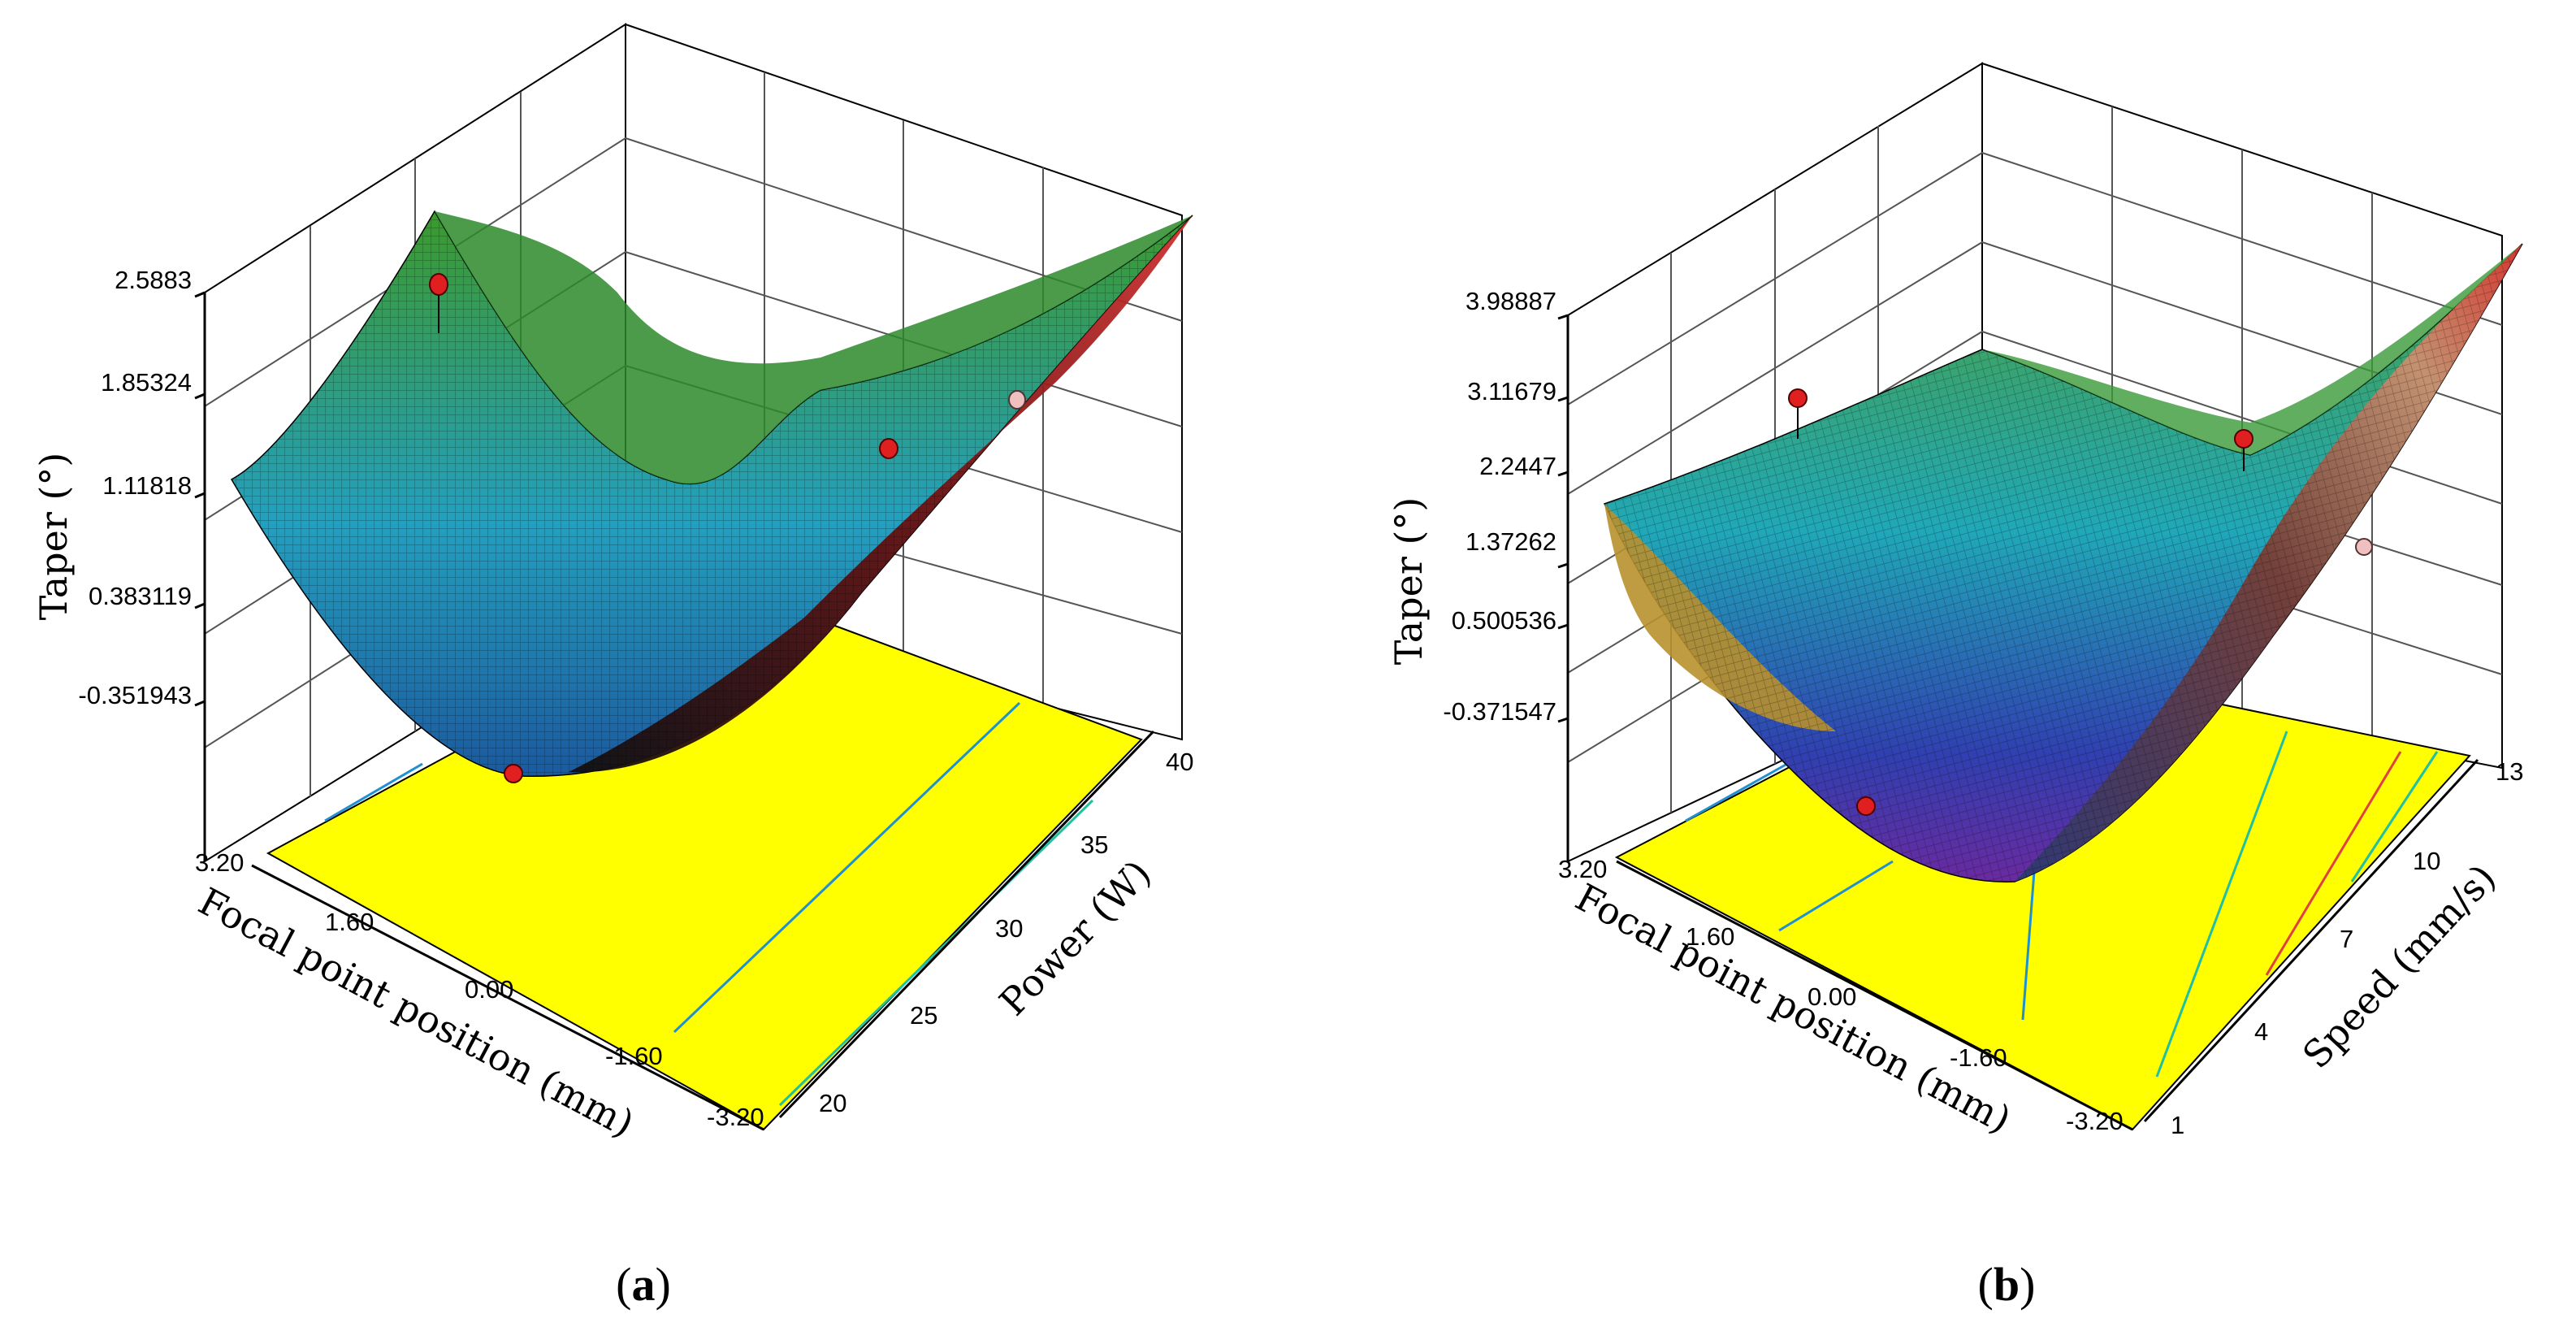 Image resolution: width=2576 pixels, height=1340 pixels. Describe the element at coordinates (832, 1103) in the screenshot. I see `y-tick: 20` at that location.